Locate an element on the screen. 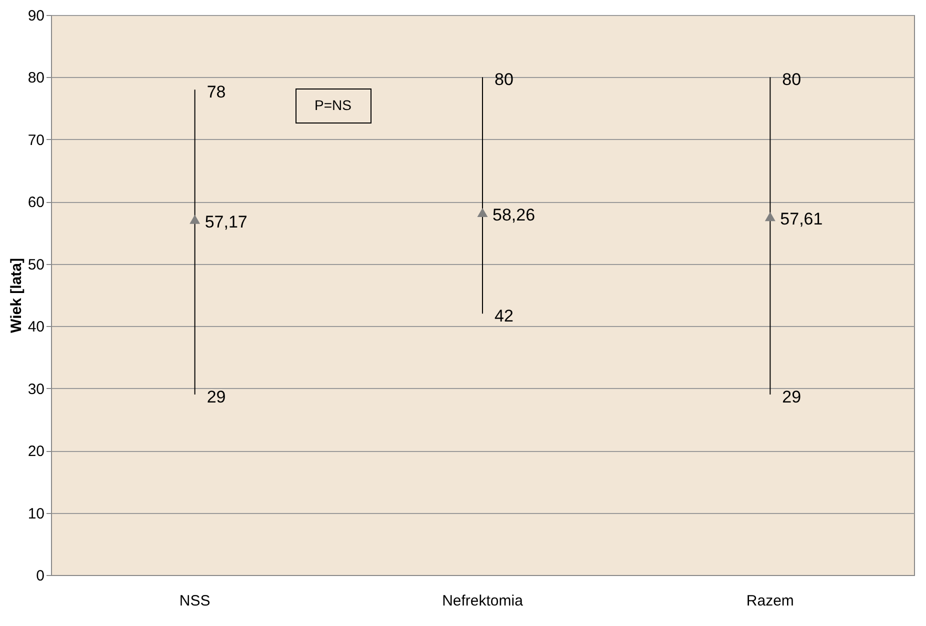 This screenshot has width=926, height=626. y-tick-label: 0 is located at coordinates (40, 576).